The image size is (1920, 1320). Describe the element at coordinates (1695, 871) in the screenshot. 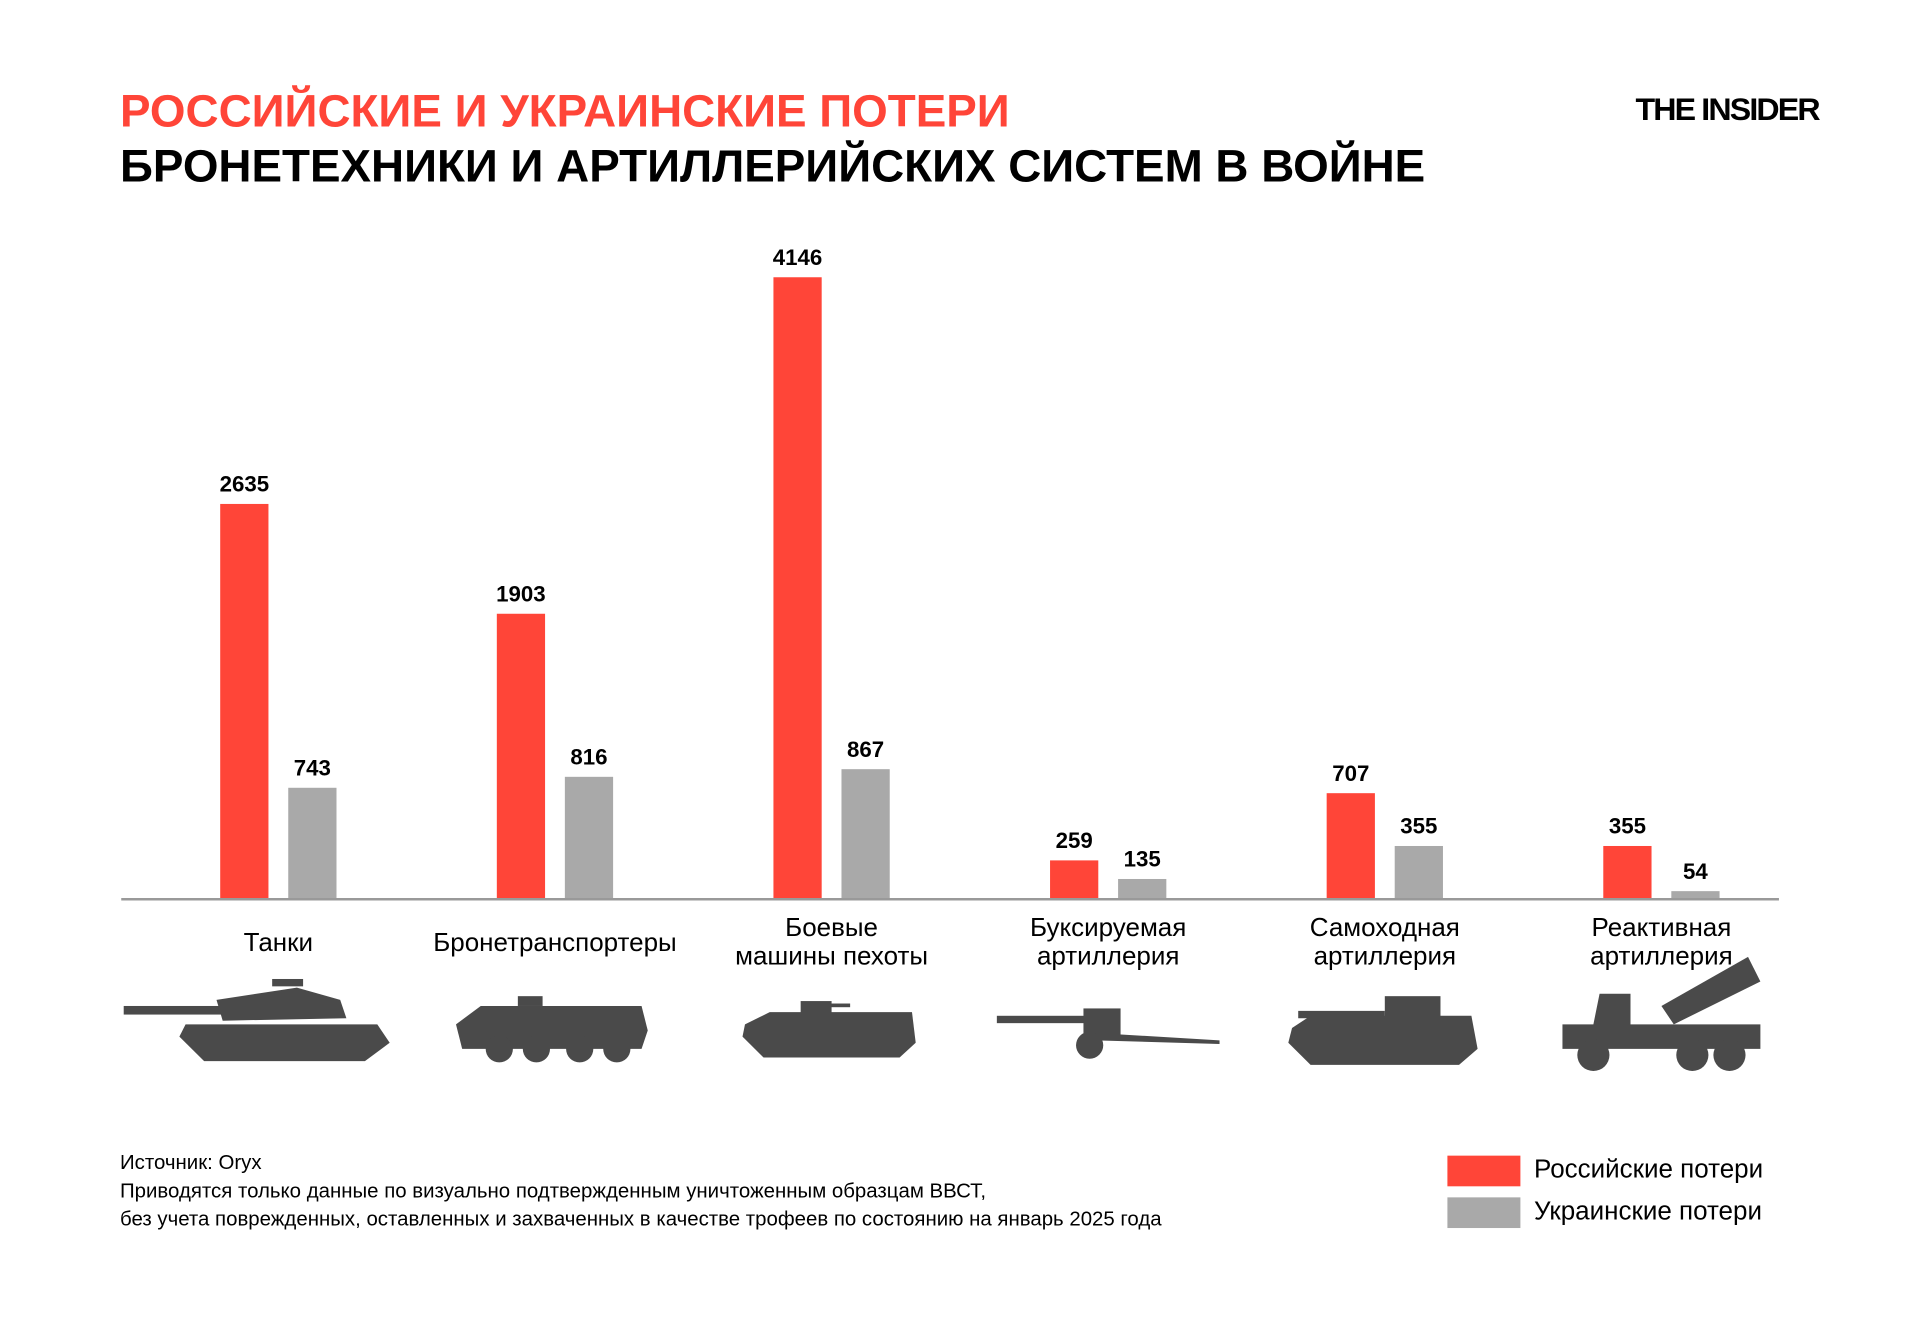

I see `data-label: 54` at that location.